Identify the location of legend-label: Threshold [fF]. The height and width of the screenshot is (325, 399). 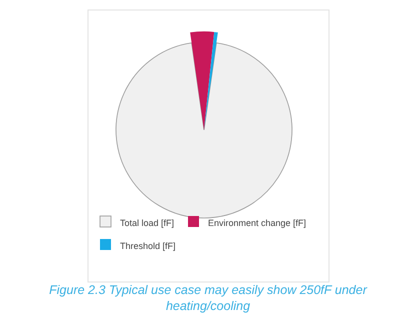
(148, 246).